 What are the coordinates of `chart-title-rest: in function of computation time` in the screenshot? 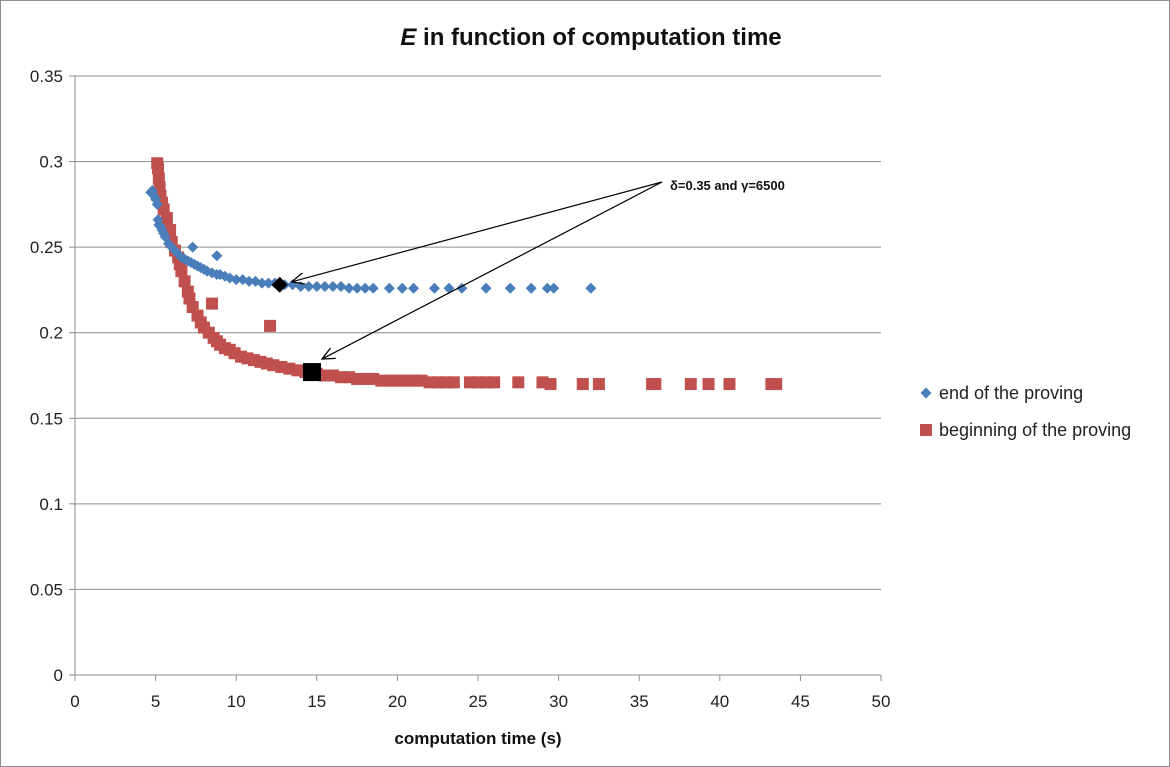 It's located at (598, 37).